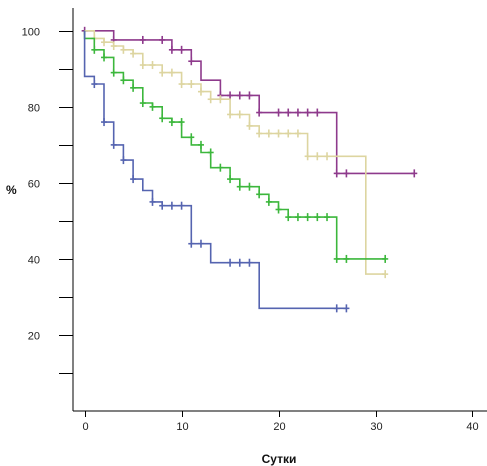 Image resolution: width=487 pixels, height=466 pixels. I want to click on x-tick-label: 10, so click(182, 427).